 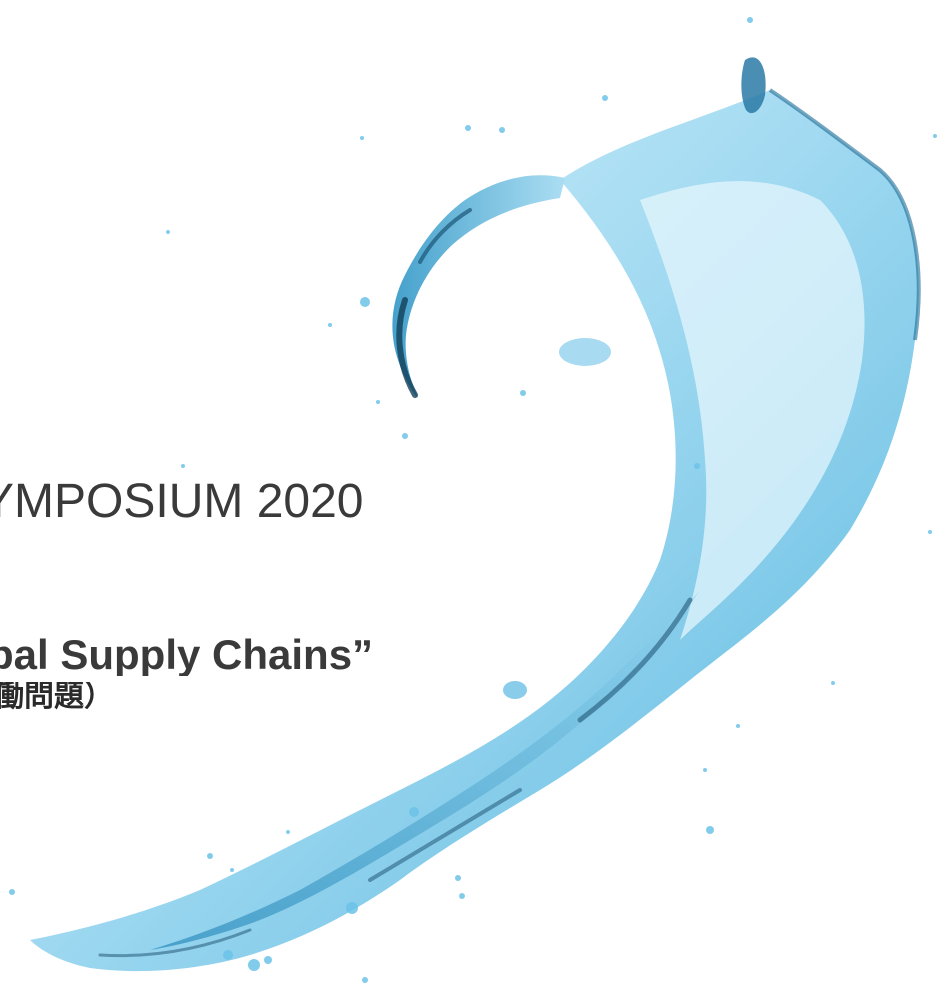 I want to click on symposium-subtitle: bal Supply Chains”, so click(x=380, y=655).